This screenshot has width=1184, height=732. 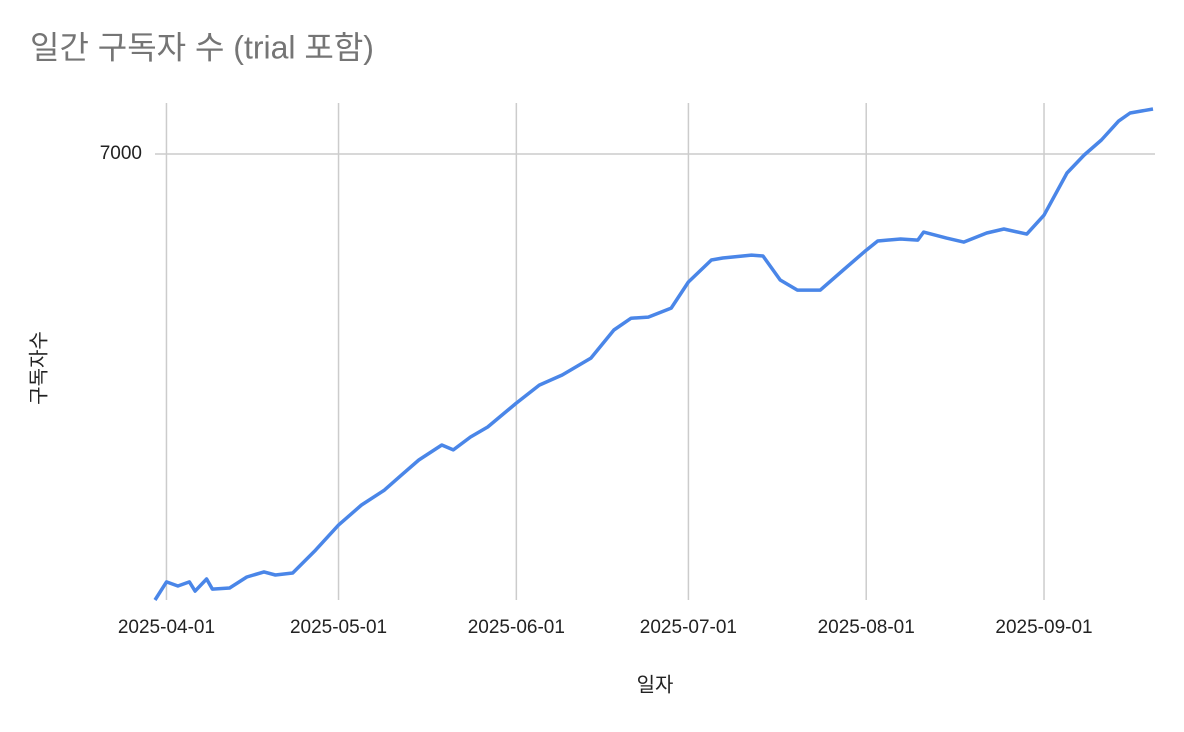 What do you see at coordinates (1043, 627) in the screenshot?
I see `x-tick-label: 2025-09-01` at bounding box center [1043, 627].